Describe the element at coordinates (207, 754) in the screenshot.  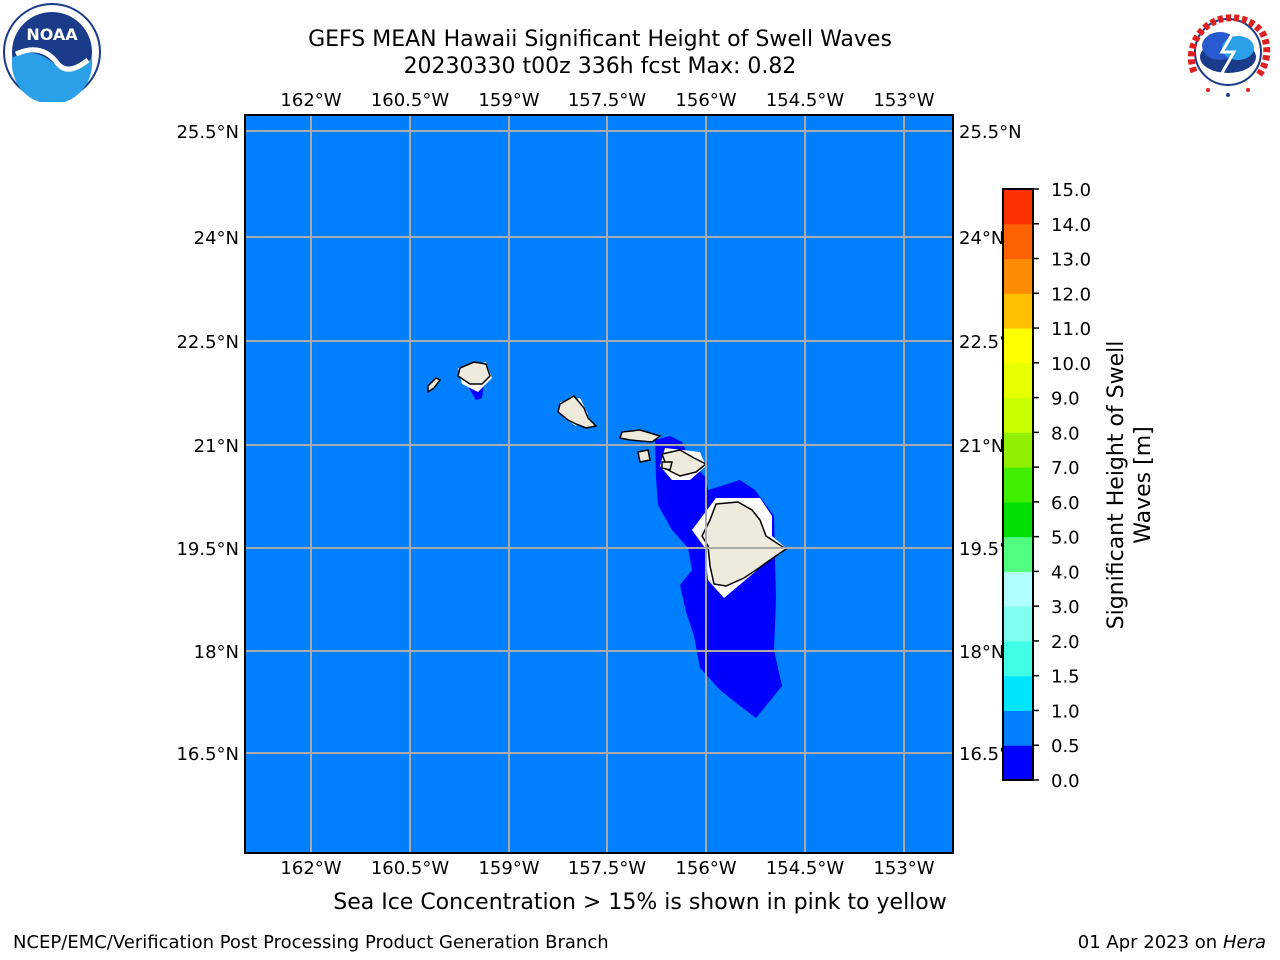
I see `lat-label: 16.5°N` at that location.